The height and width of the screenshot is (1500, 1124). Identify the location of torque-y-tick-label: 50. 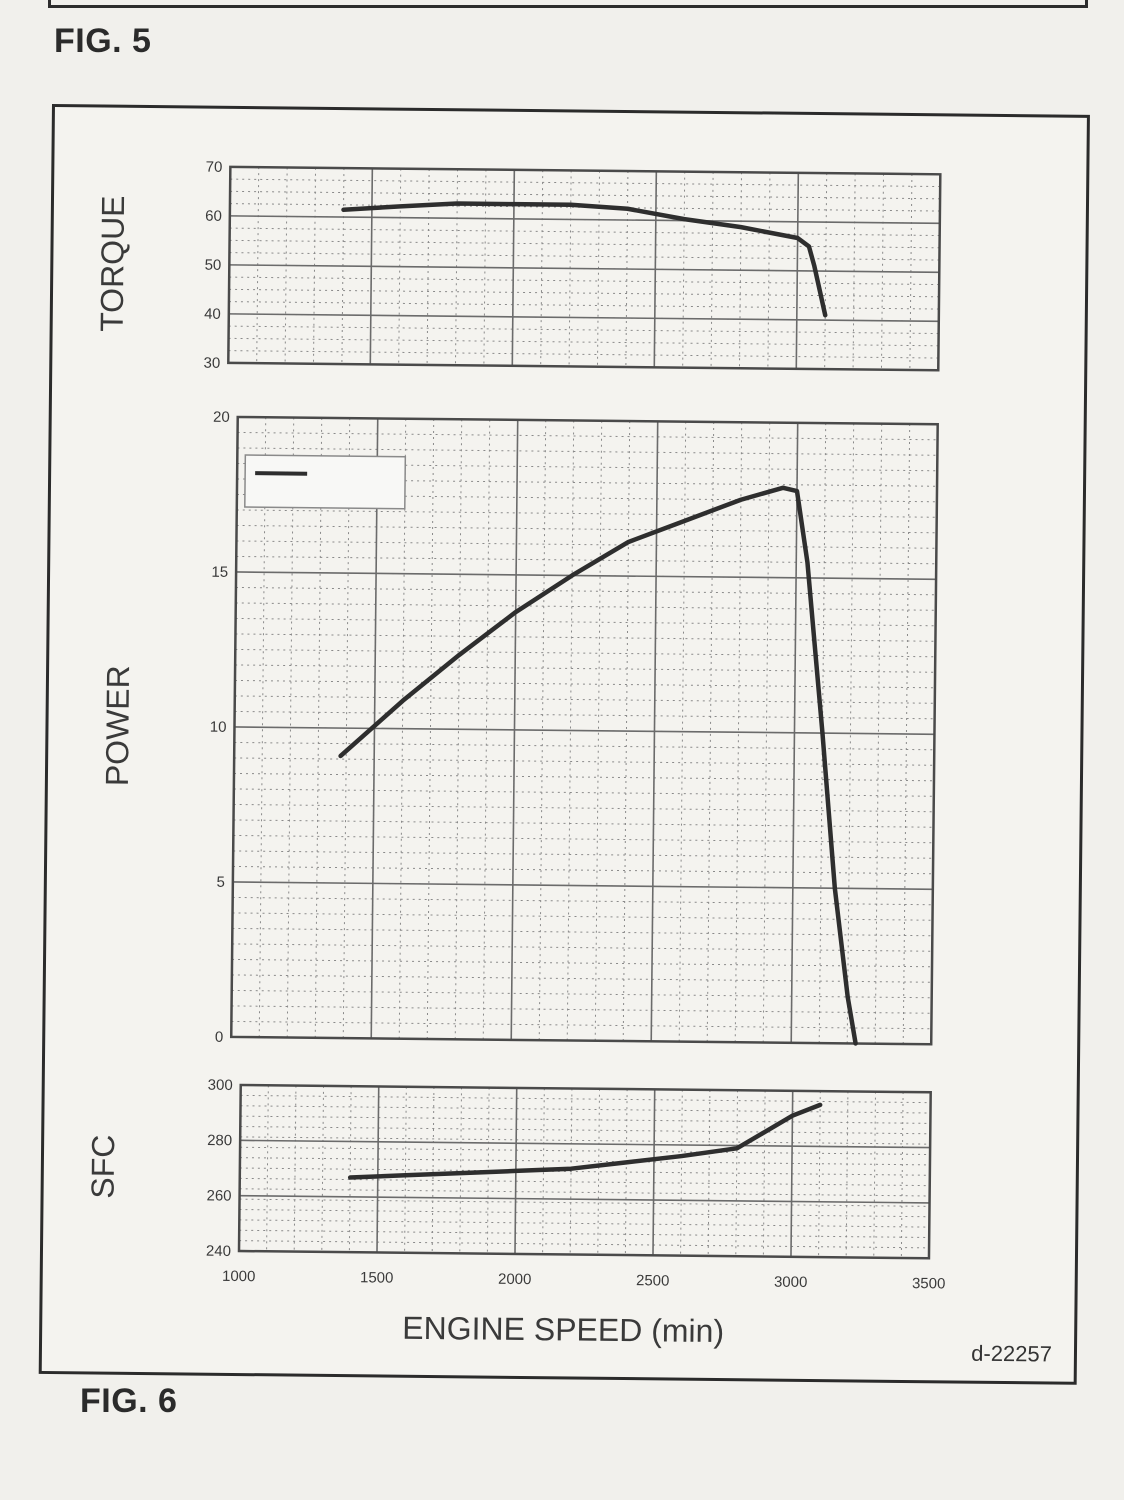
(213, 265).